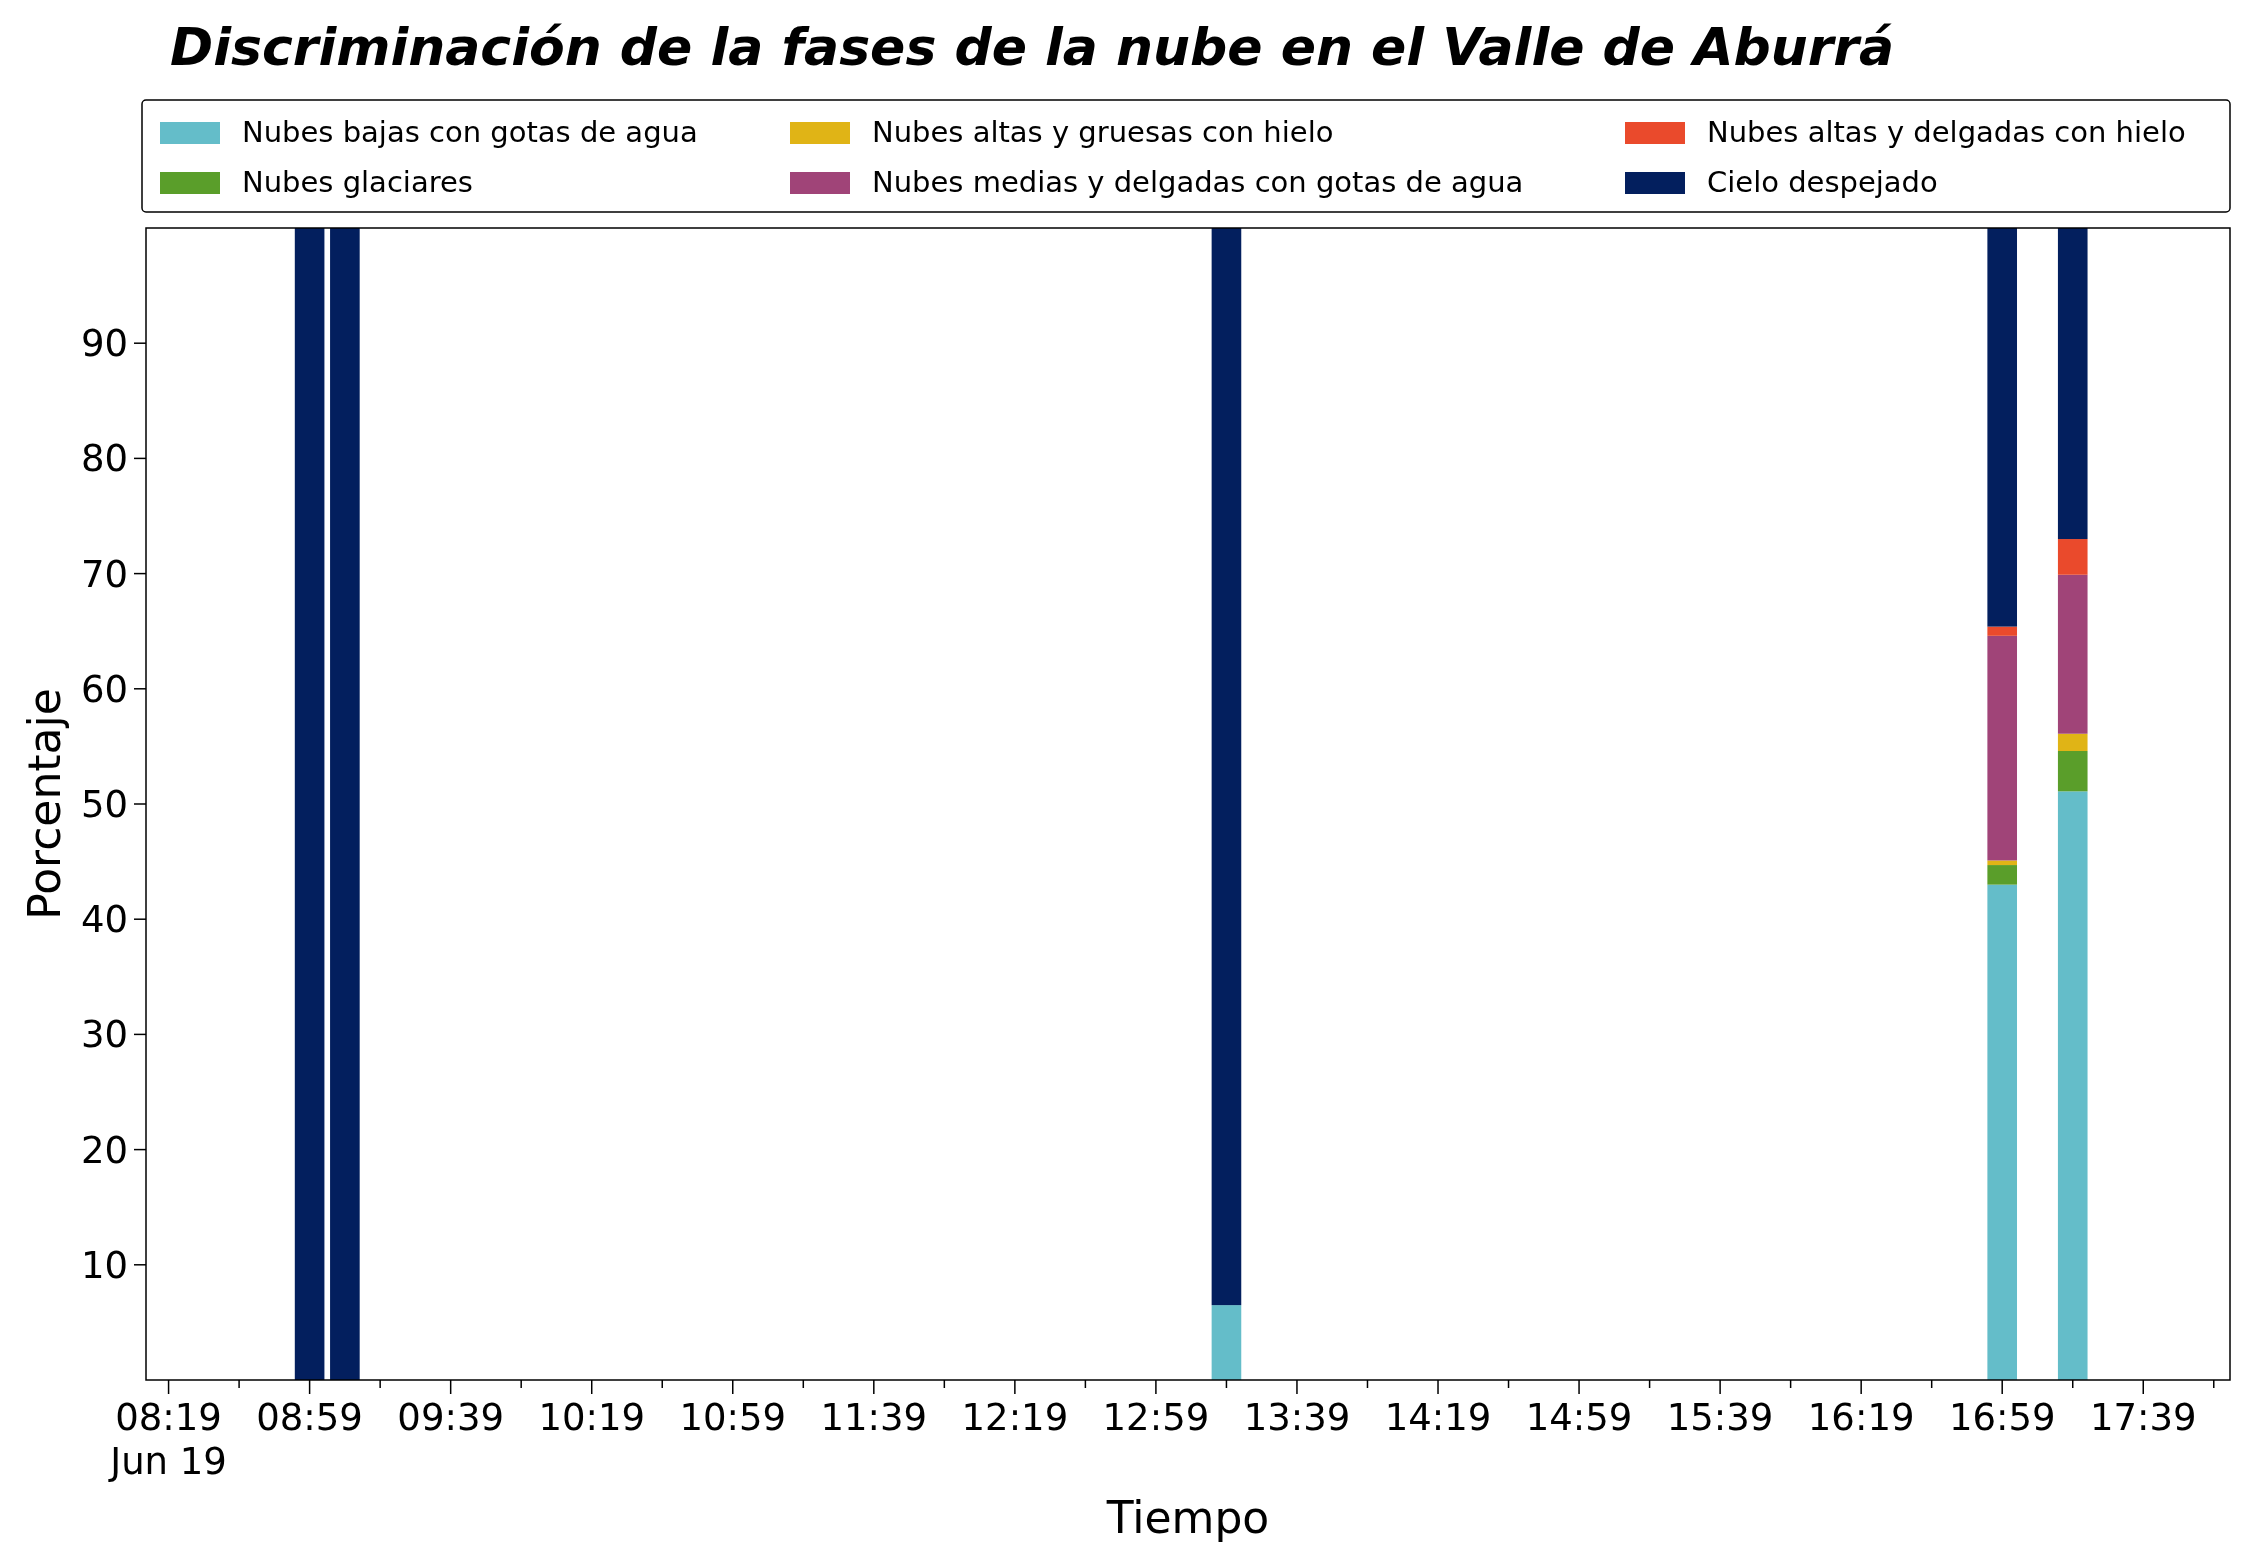 Image resolution: width=2244 pixels, height=1559 pixels. I want to click on legend-label: Nubes bajas con gotas de agua, so click(470, 132).